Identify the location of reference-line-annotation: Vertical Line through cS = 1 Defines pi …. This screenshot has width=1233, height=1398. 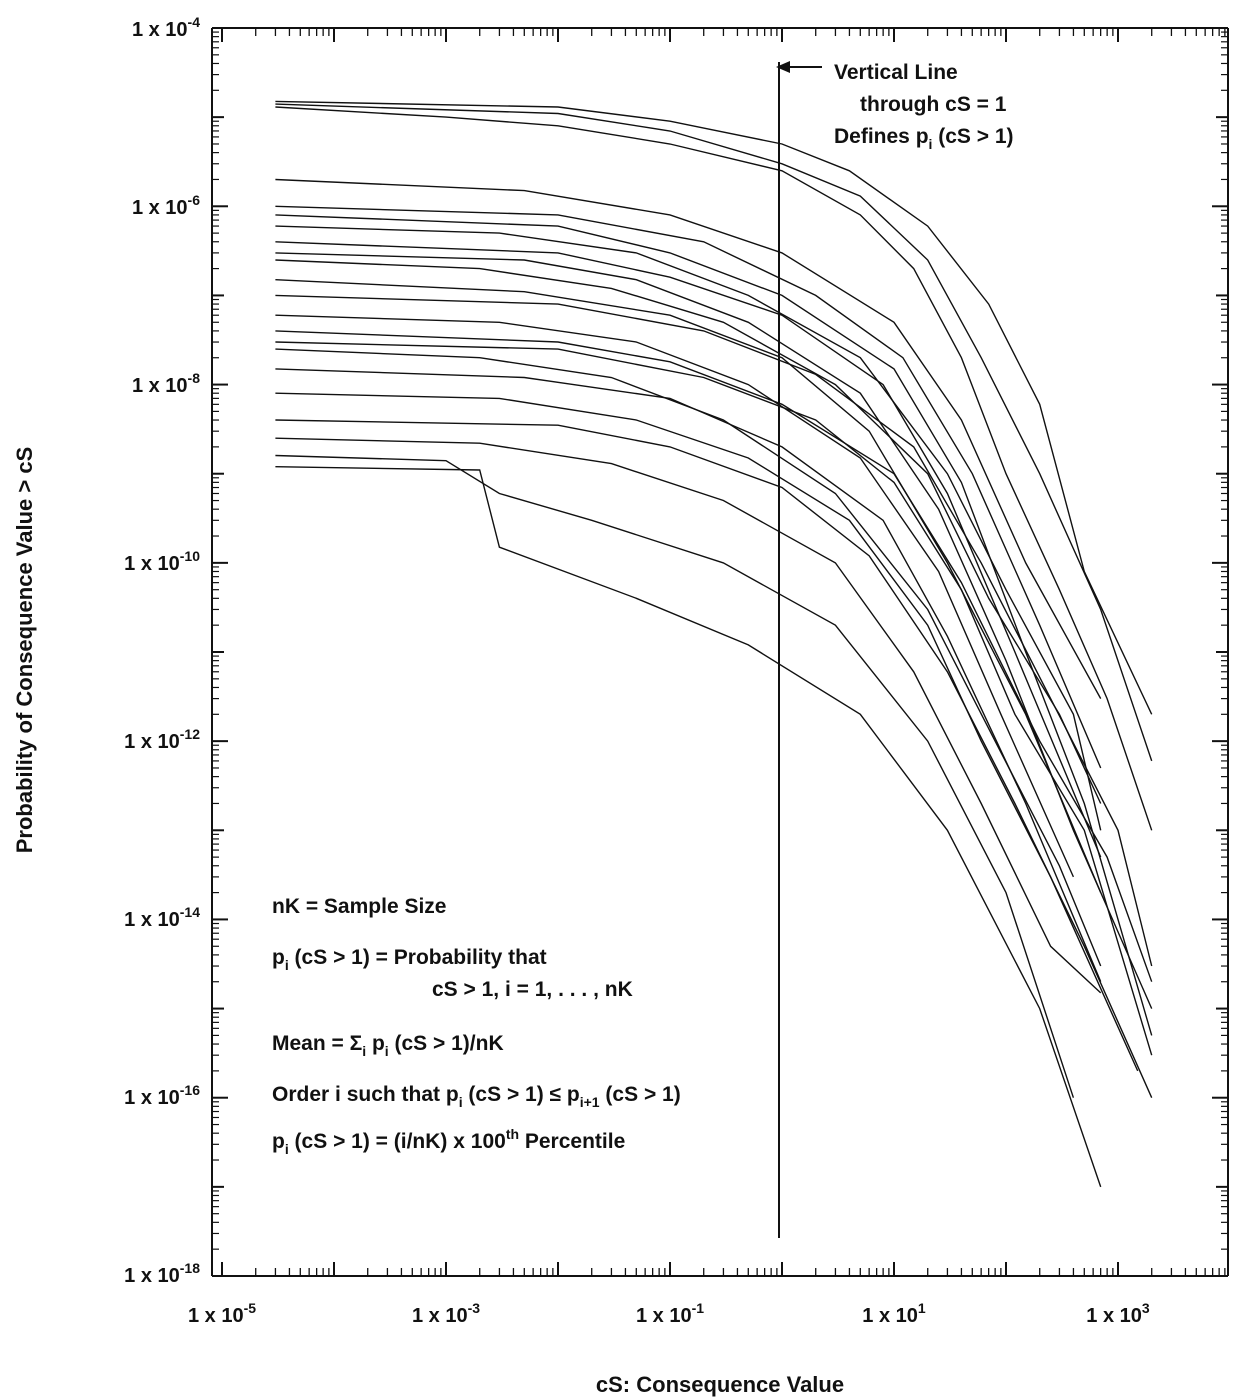
(895, 106).